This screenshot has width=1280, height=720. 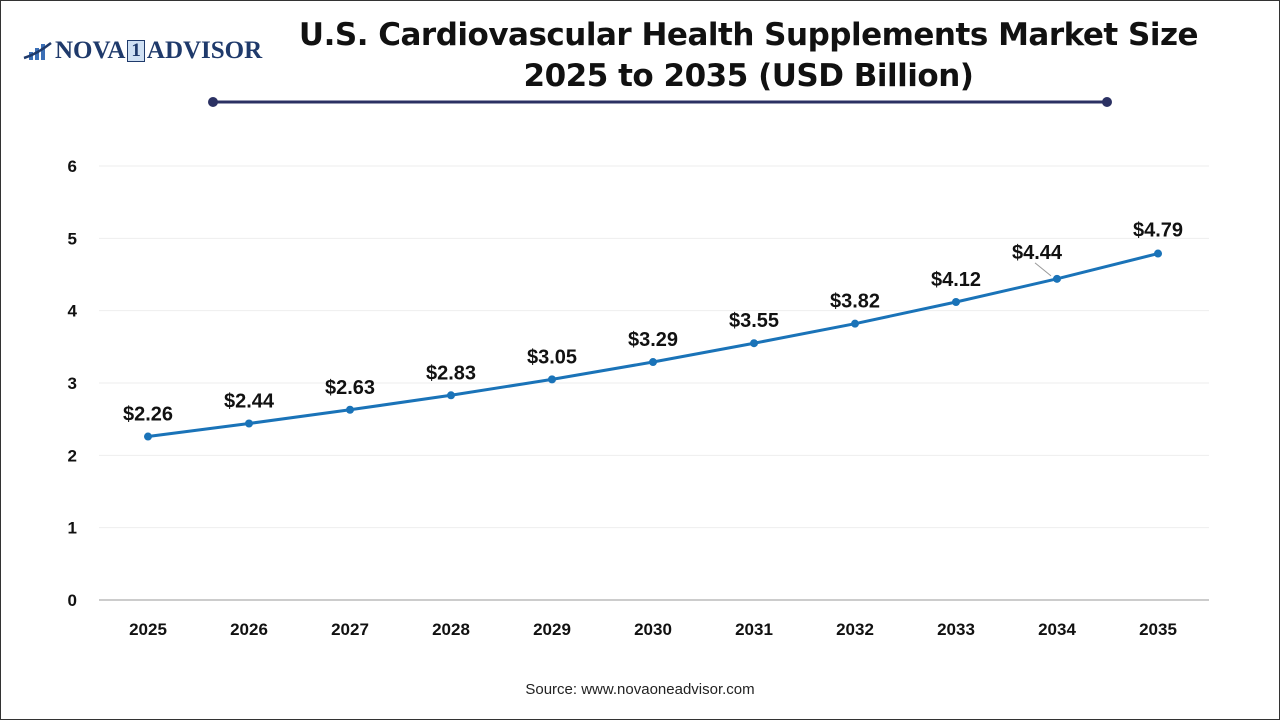 What do you see at coordinates (451, 629) in the screenshot?
I see `x-tick-label: 2028` at bounding box center [451, 629].